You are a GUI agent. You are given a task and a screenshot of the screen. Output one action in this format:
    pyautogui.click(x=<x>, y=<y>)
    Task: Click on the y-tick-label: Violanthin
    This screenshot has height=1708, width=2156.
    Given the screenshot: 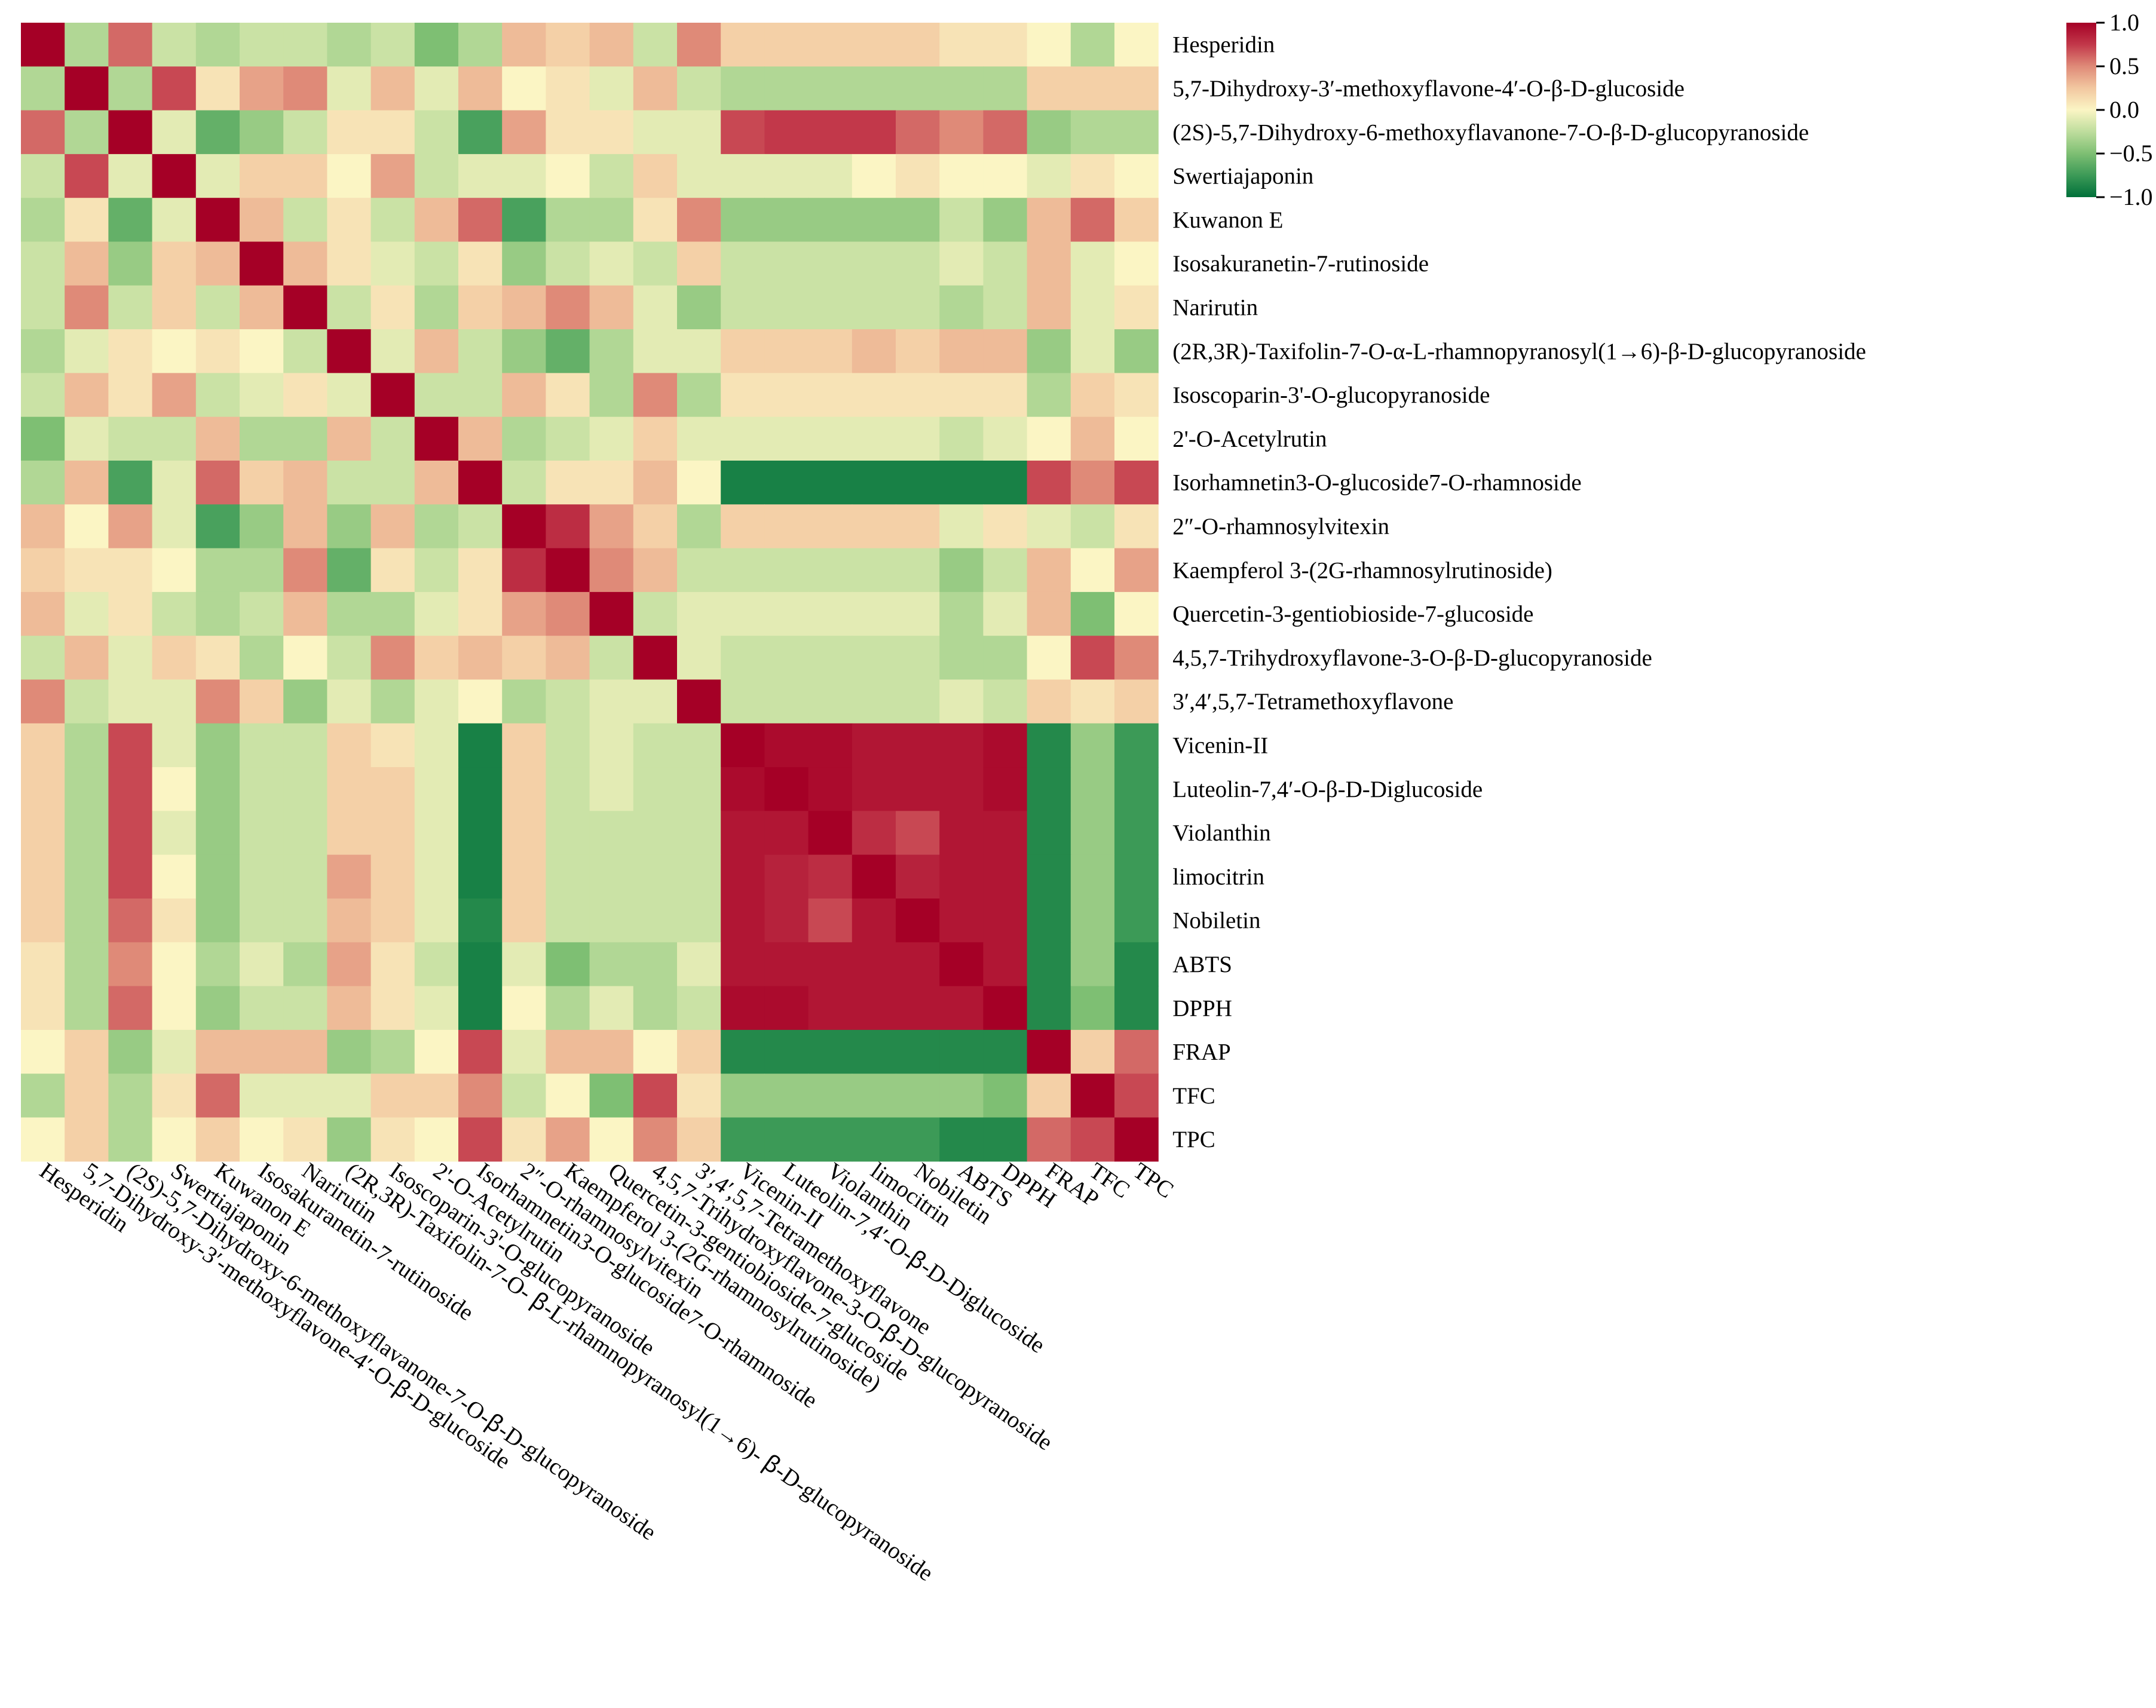 What is the action you would take?
    pyautogui.click(x=1221, y=833)
    